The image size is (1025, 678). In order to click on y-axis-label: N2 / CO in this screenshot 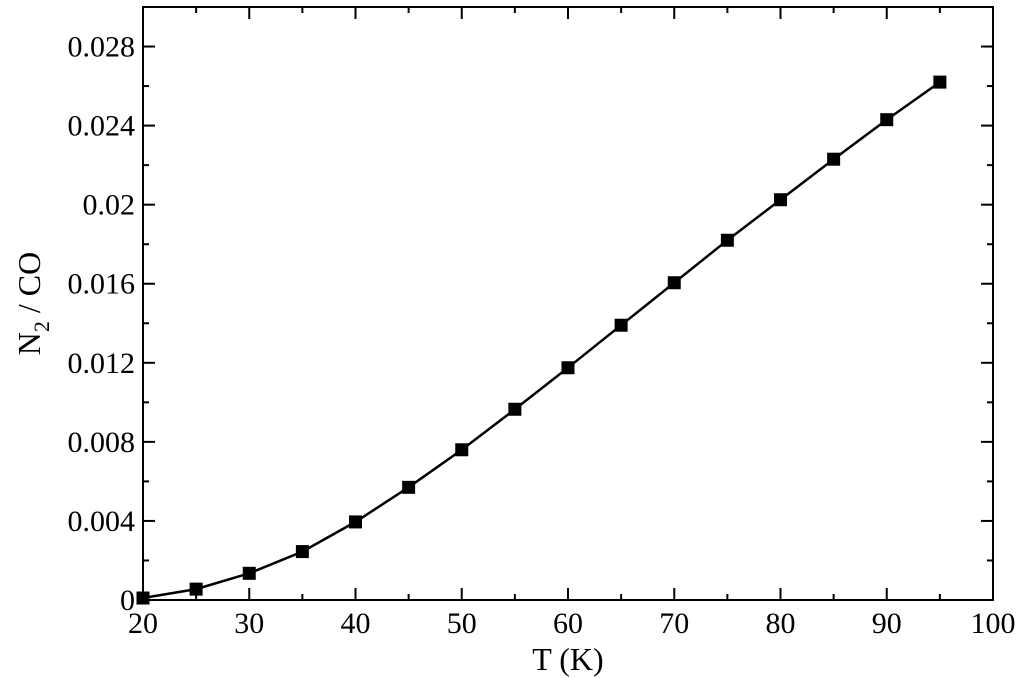, I will do `click(32, 303)`.